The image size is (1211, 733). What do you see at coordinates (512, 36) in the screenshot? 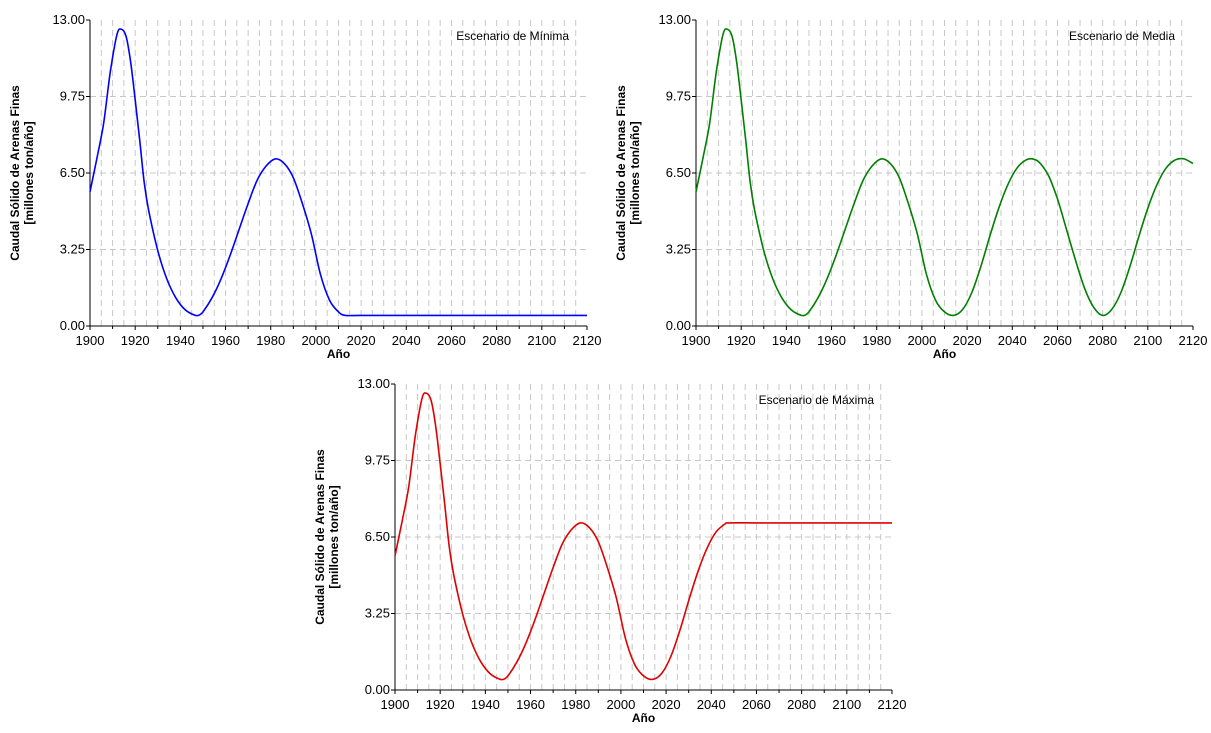
I see `scenario-label: Escenario de Mínima` at bounding box center [512, 36].